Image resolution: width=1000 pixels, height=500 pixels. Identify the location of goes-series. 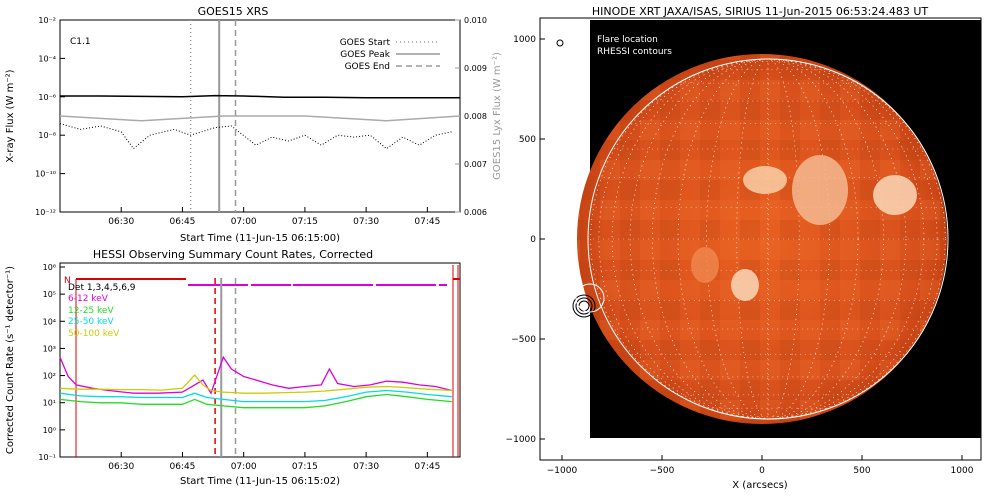
(260, 122).